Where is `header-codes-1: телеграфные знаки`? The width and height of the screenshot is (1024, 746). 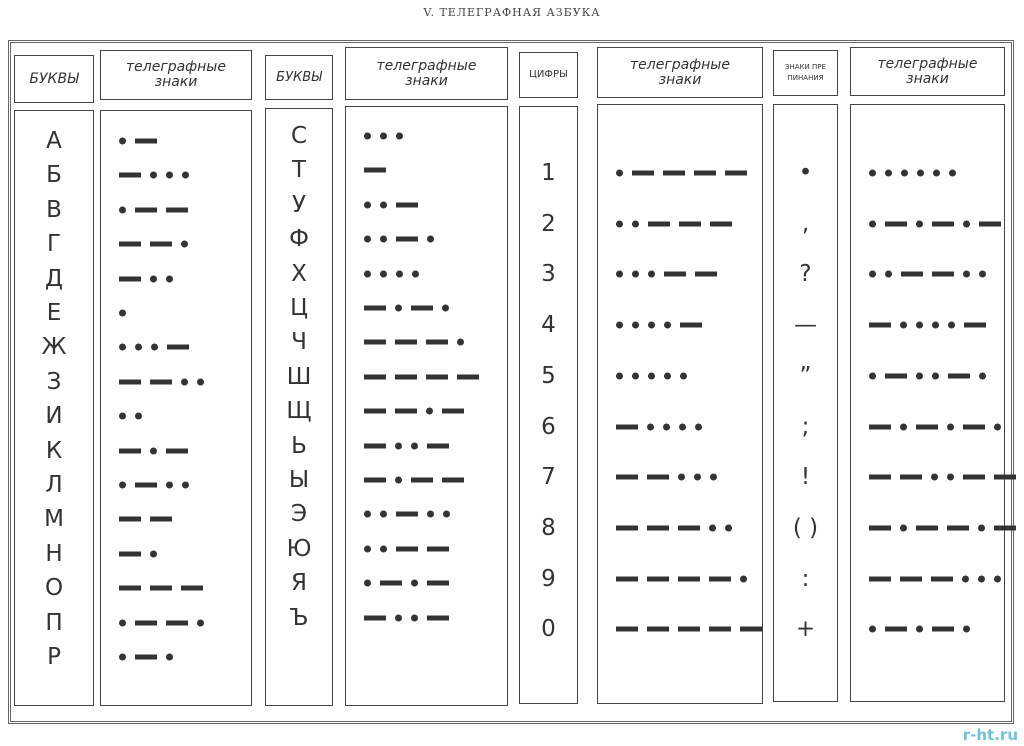
header-codes-1: телеграфные знаки is located at coordinates (176, 75).